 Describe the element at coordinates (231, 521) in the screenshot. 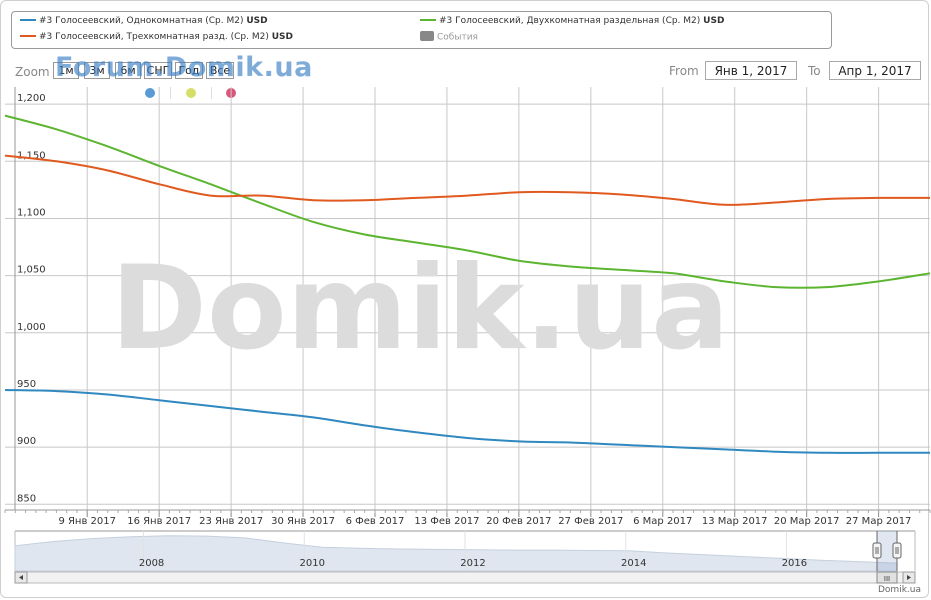

I see `x-tick-label: 23 Янв 2017` at that location.